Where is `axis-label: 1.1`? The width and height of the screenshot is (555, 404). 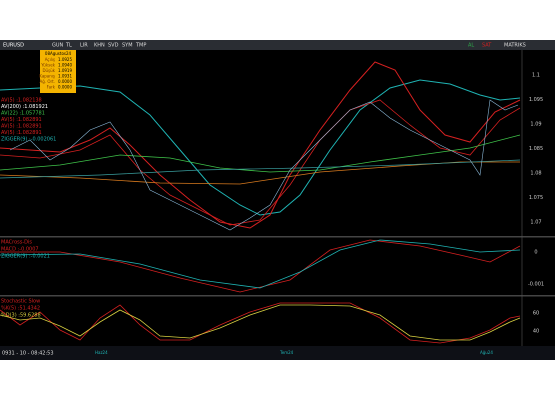
axis-label: 1.1 is located at coordinates (536, 76).